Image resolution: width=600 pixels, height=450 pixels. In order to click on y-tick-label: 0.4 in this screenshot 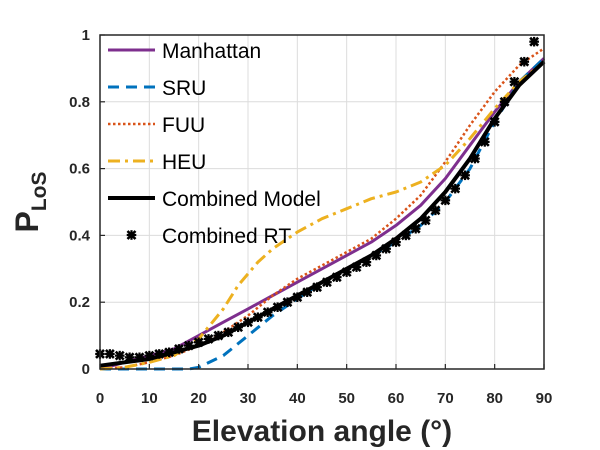, I will do `click(80, 235)`.